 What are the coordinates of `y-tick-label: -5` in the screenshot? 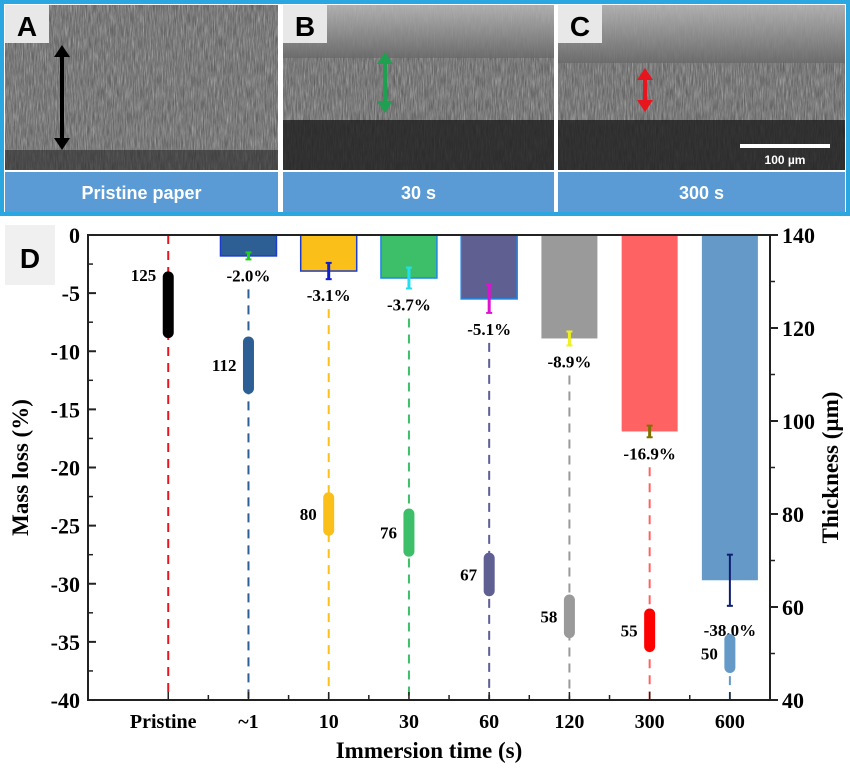 It's located at (71, 293).